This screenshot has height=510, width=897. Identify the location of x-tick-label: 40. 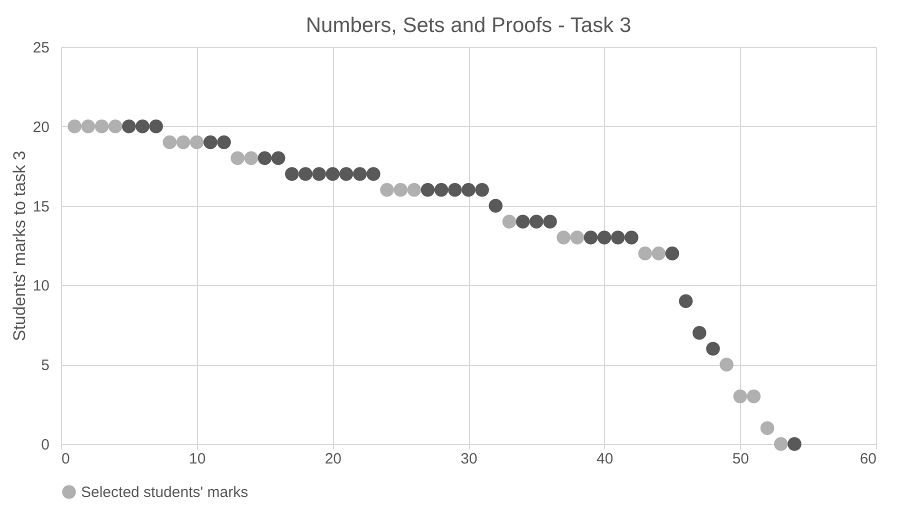
(605, 459).